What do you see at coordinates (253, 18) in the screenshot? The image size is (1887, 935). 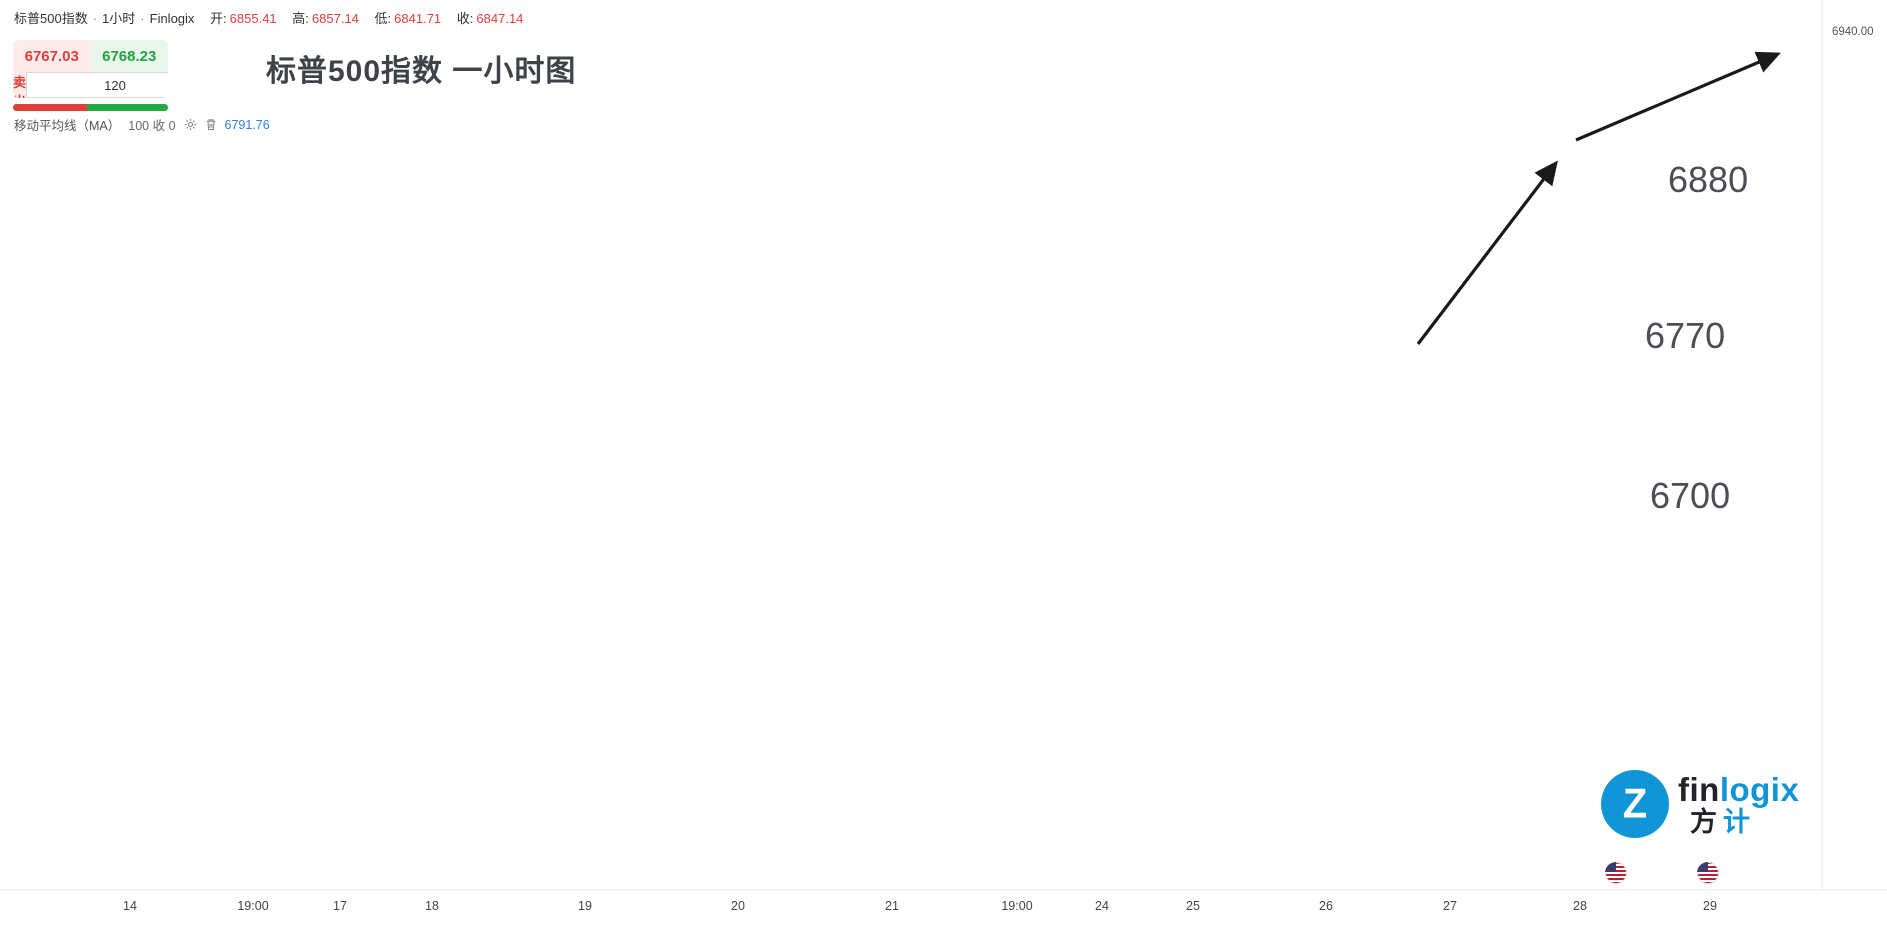 I see `open-value: 6855.41` at bounding box center [253, 18].